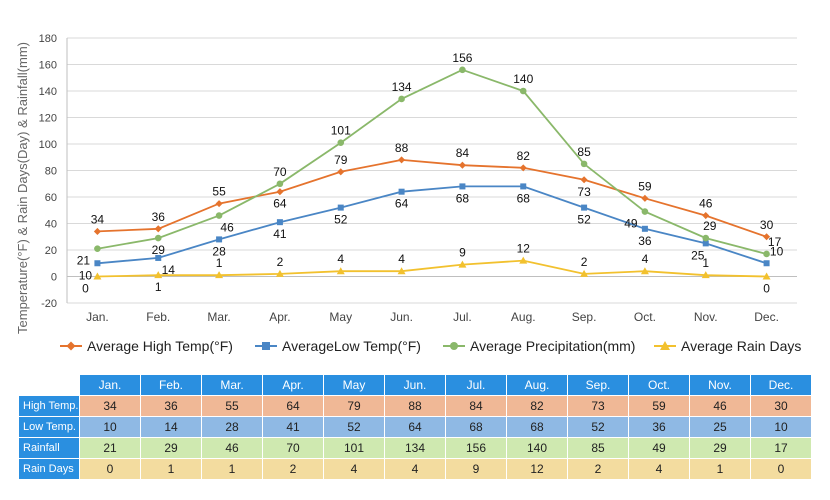  I want to click on legend-item-precipitation: Average Precipitation(mm), so click(539, 346).